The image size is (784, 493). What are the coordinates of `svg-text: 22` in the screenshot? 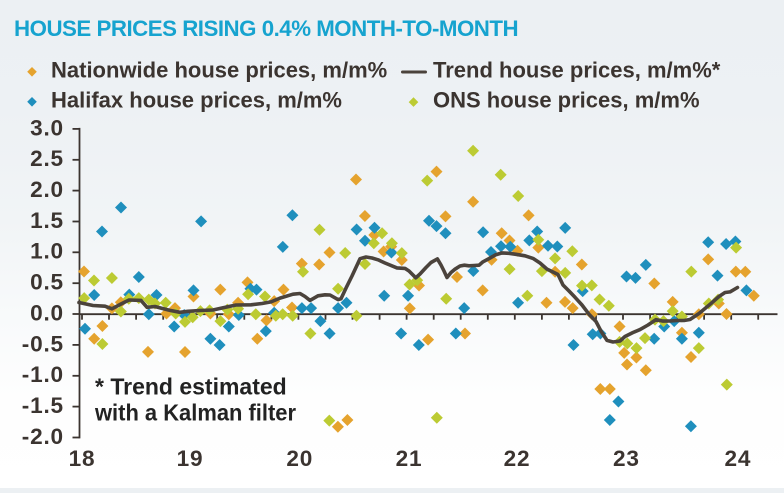 It's located at (517, 458).